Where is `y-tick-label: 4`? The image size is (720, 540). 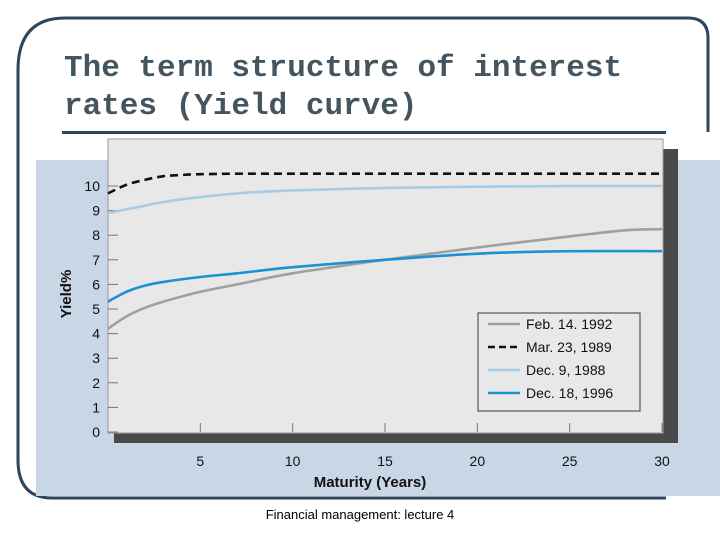 y-tick-label: 4 is located at coordinates (96, 334).